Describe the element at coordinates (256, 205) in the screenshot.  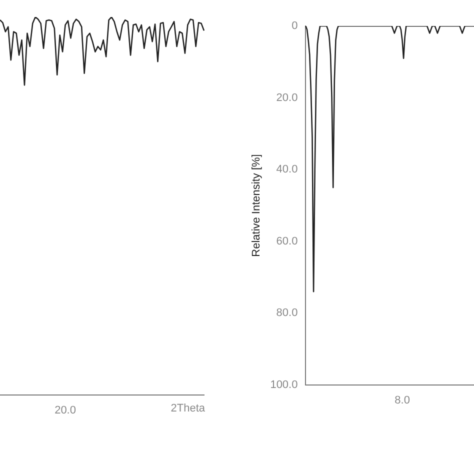
I see `y-axis-title: Relative Intensity [%]` at that location.